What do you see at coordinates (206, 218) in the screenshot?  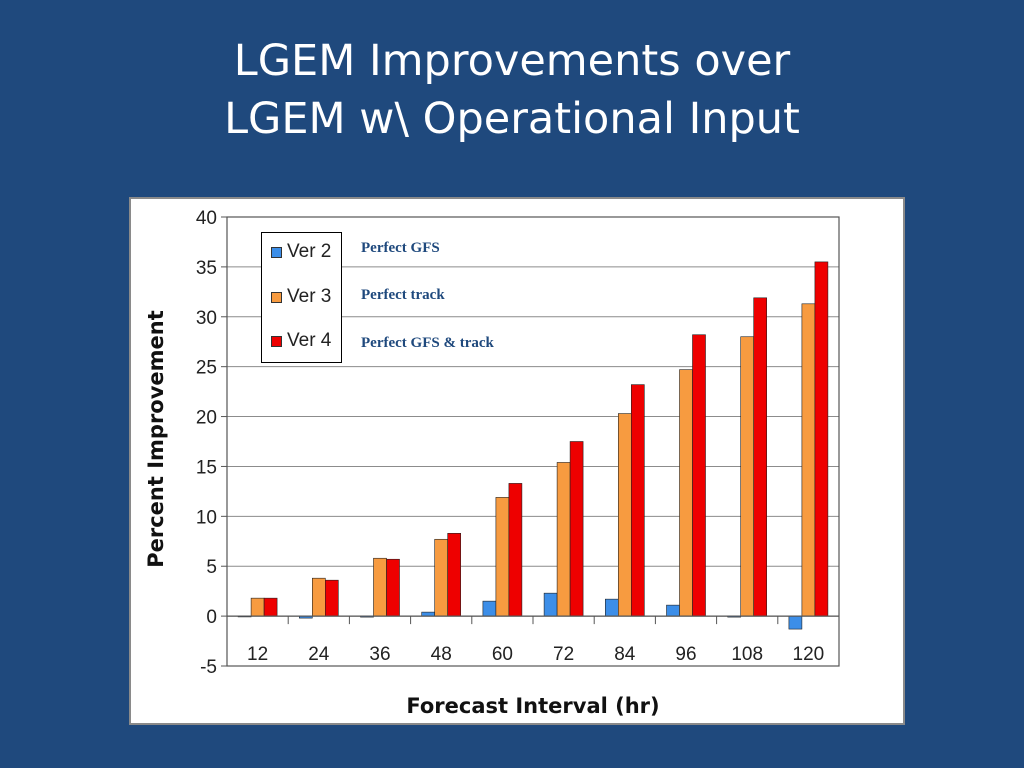 I see `y-tick-label: 40` at bounding box center [206, 218].